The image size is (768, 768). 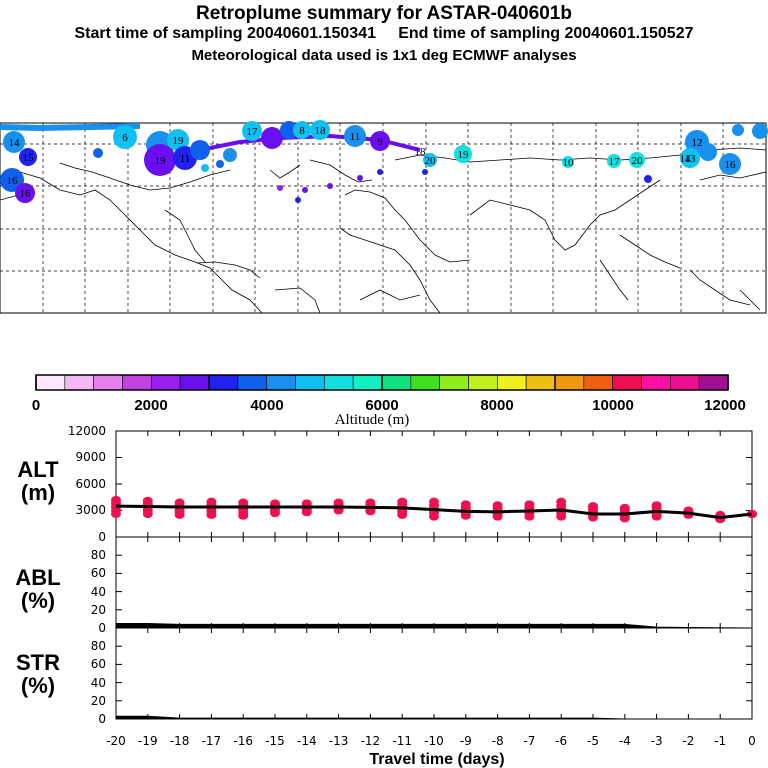 What do you see at coordinates (90, 510) in the screenshot?
I see `alt-ytick-label: 3000` at bounding box center [90, 510].